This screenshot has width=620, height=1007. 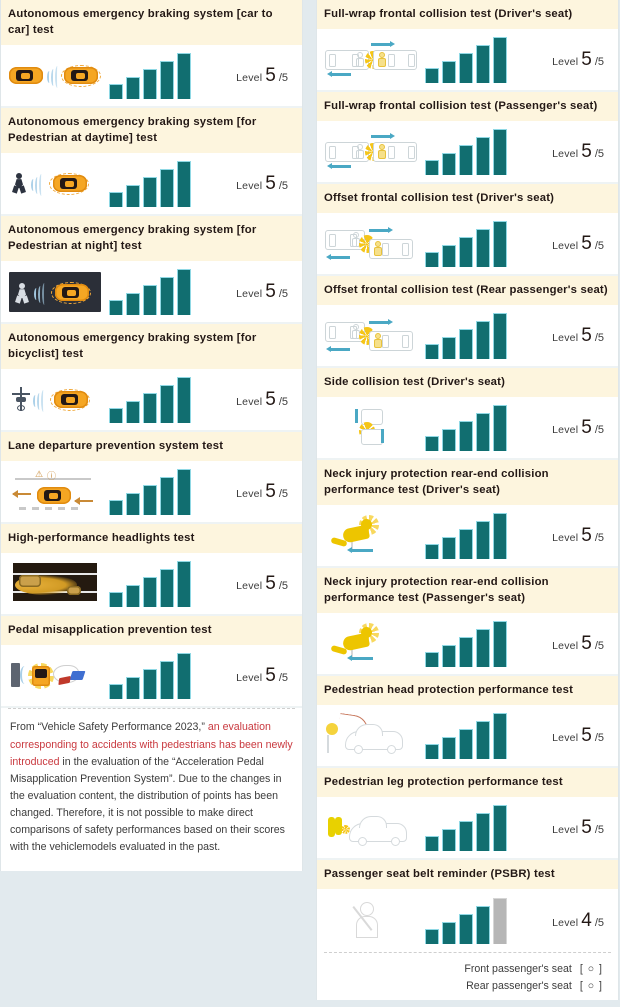 What do you see at coordinates (151, 662) in the screenshot?
I see `test-row: Pedal misapplication prevention test` at bounding box center [151, 662].